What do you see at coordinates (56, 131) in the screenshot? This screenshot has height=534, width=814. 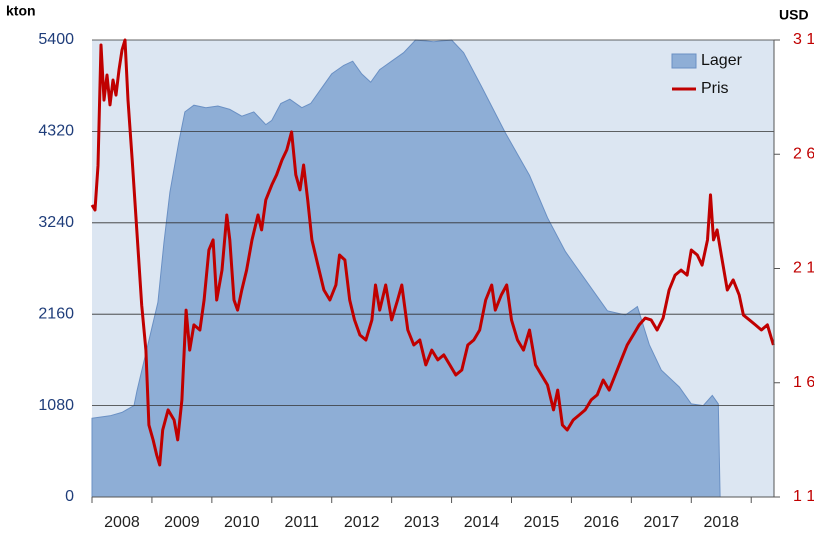 I see `y-tick-label: 4320` at bounding box center [56, 131].